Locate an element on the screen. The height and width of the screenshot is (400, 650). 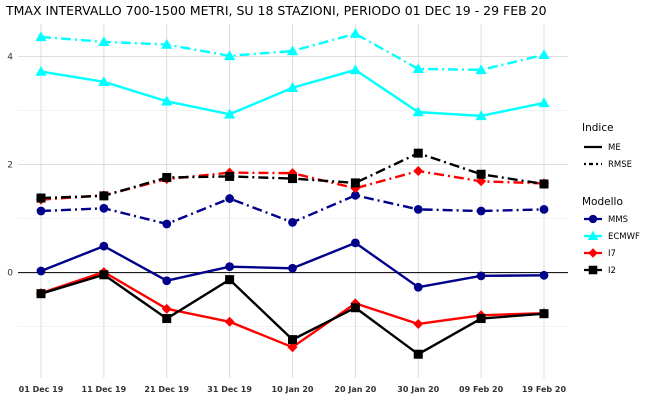
x-tick-label: 01 Dec 19 is located at coordinates (41, 389).